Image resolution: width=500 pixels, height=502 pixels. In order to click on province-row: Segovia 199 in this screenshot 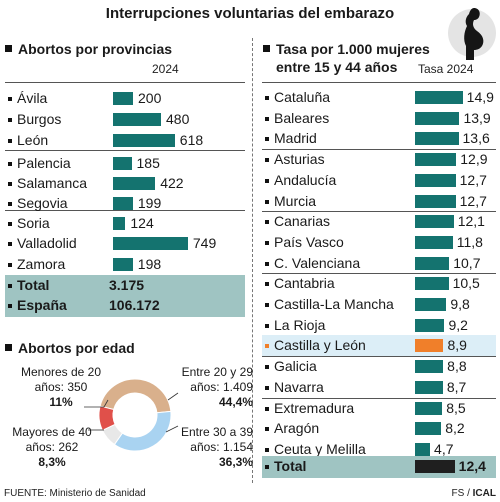, I will do `click(125, 203)`.